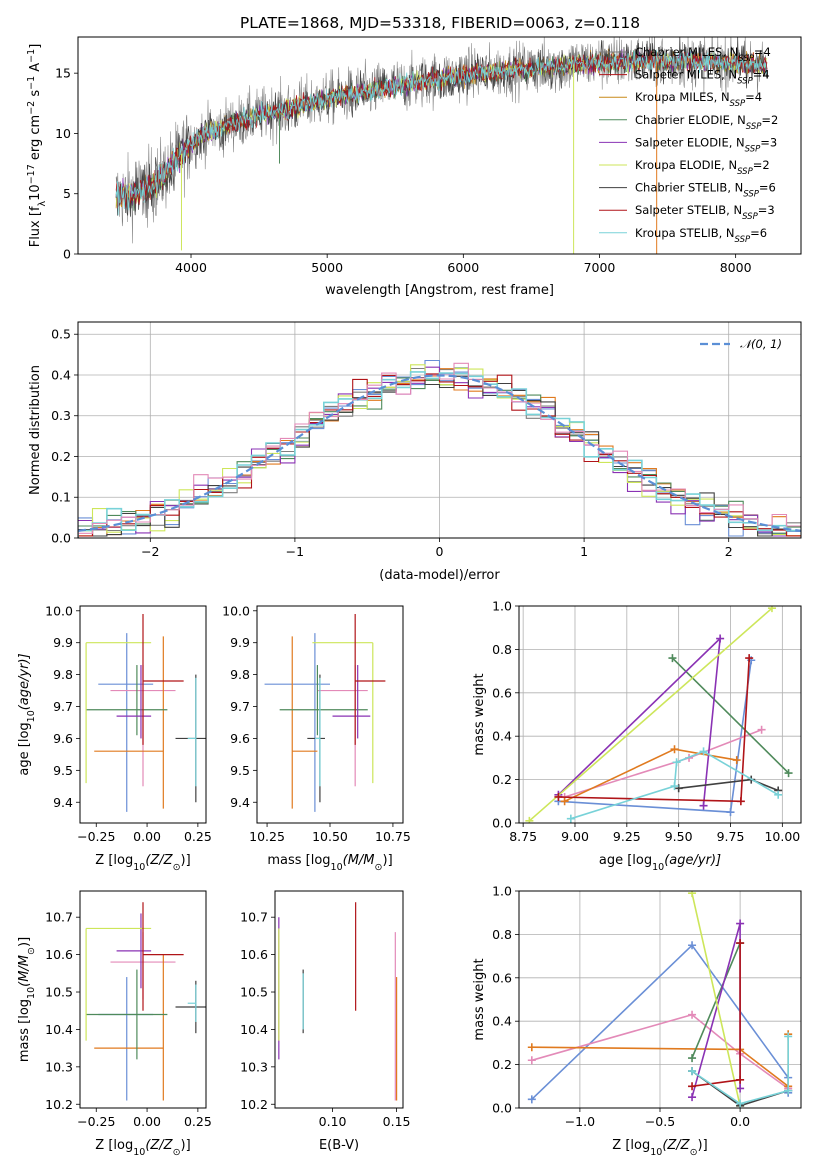  Describe the element at coordinates (440, 551) in the screenshot. I see `x-tick-label: 0` at that location.